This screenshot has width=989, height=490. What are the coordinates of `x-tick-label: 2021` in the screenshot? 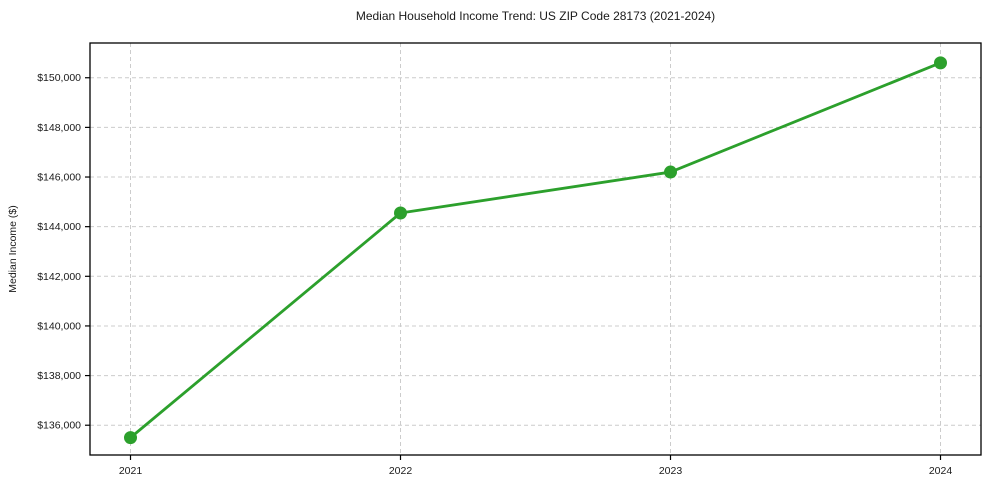 It's located at (131, 471).